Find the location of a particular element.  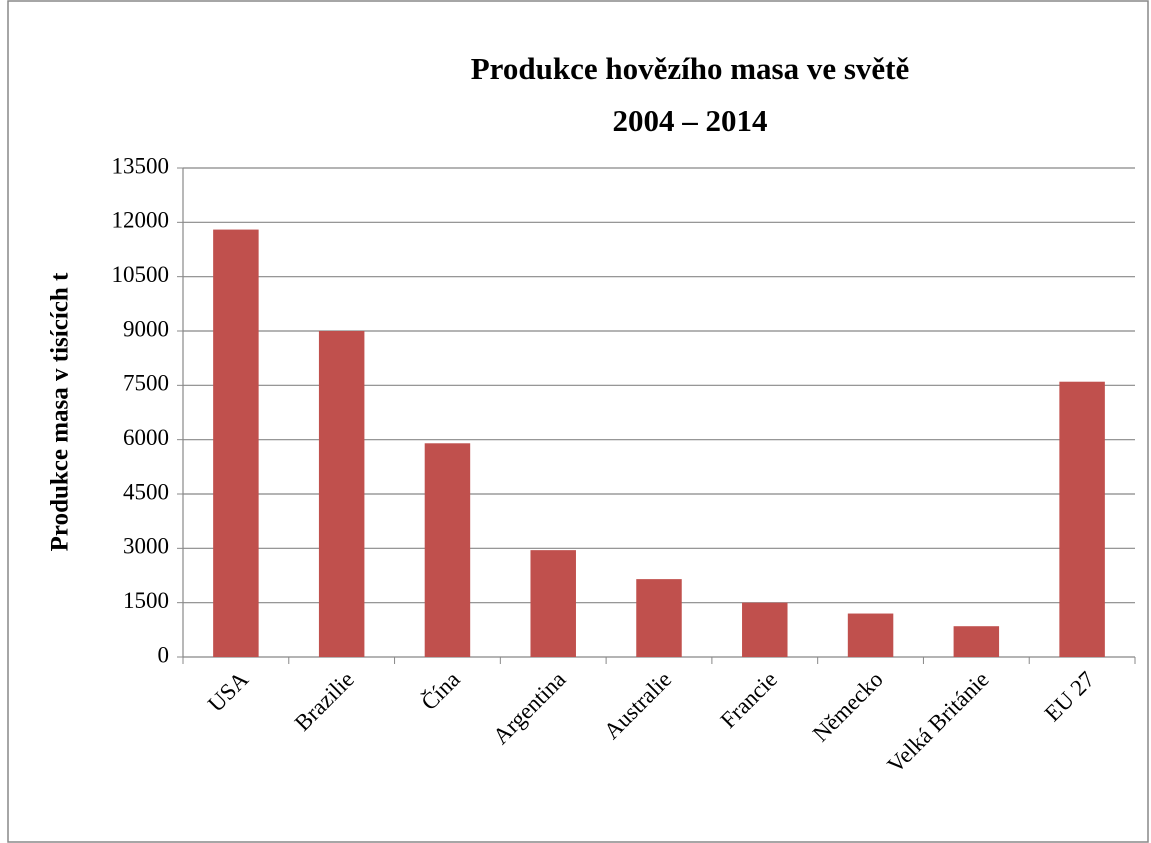

chart-title: Produkce hovězího masa ve světě is located at coordinates (690, 68).